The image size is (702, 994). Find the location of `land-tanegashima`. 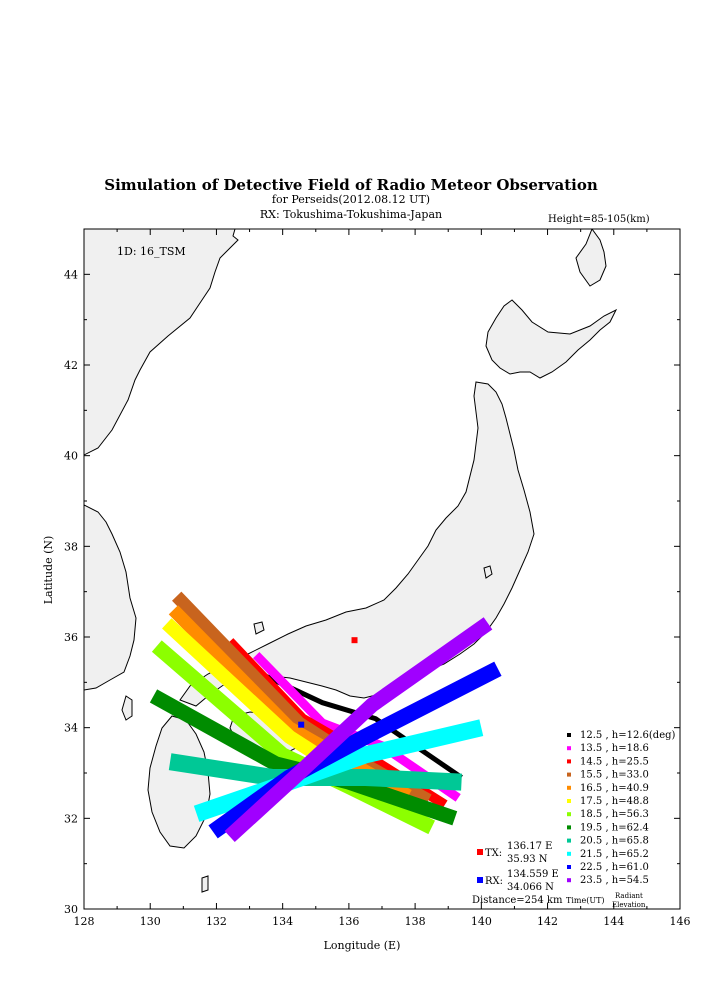

land-tanegashima is located at coordinates (205, 884).